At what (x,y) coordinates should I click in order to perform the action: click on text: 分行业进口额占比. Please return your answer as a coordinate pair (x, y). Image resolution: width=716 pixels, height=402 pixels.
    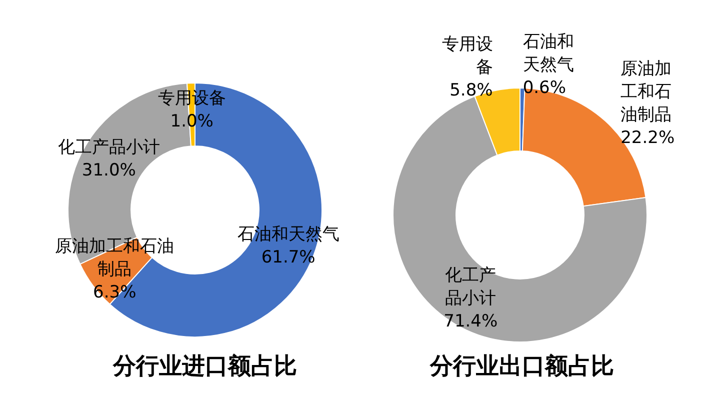
    Looking at the image, I should click on (204, 367).